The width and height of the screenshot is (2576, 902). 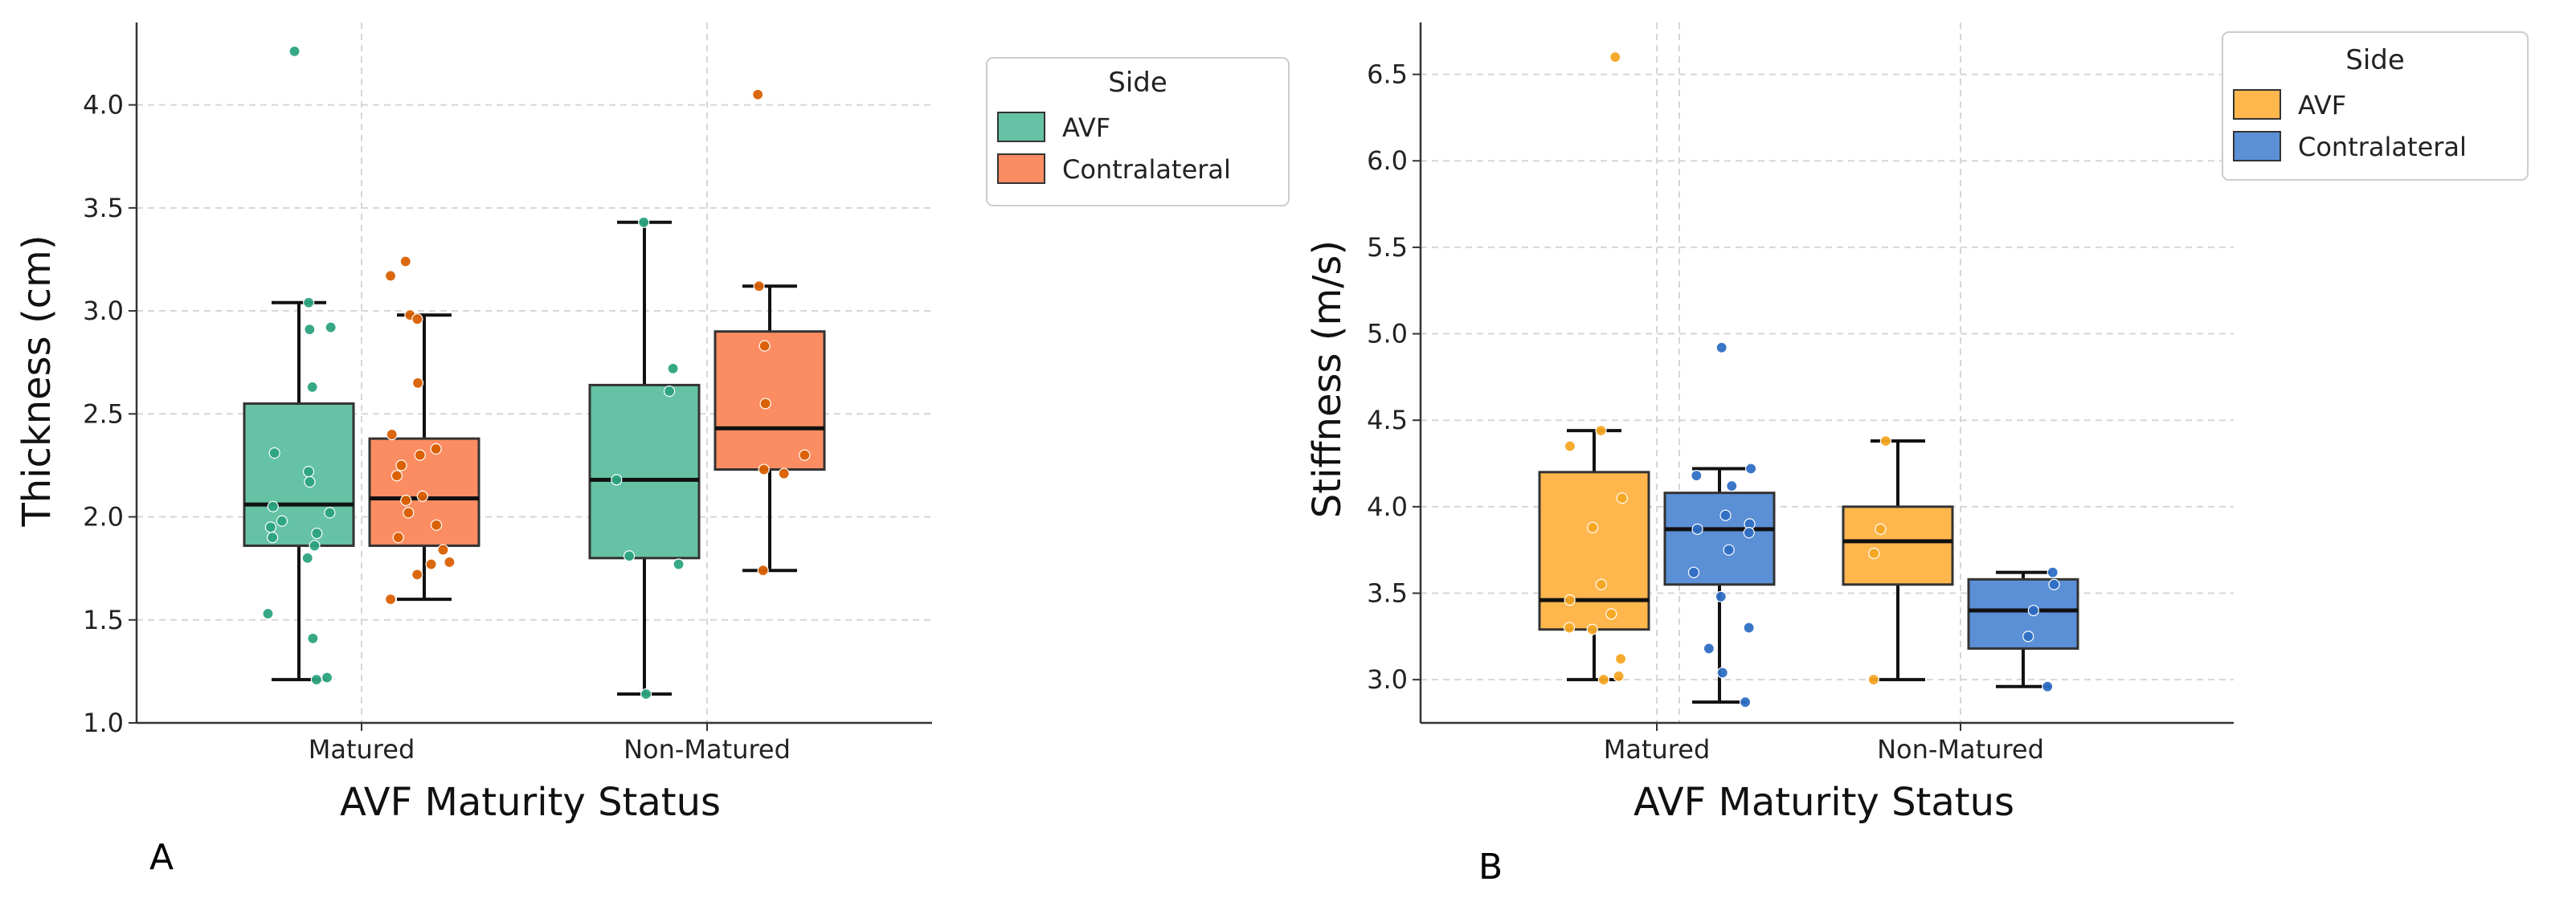 What do you see at coordinates (103, 620) in the screenshot?
I see `panel-a-ytick-label-1: 1.5` at bounding box center [103, 620].